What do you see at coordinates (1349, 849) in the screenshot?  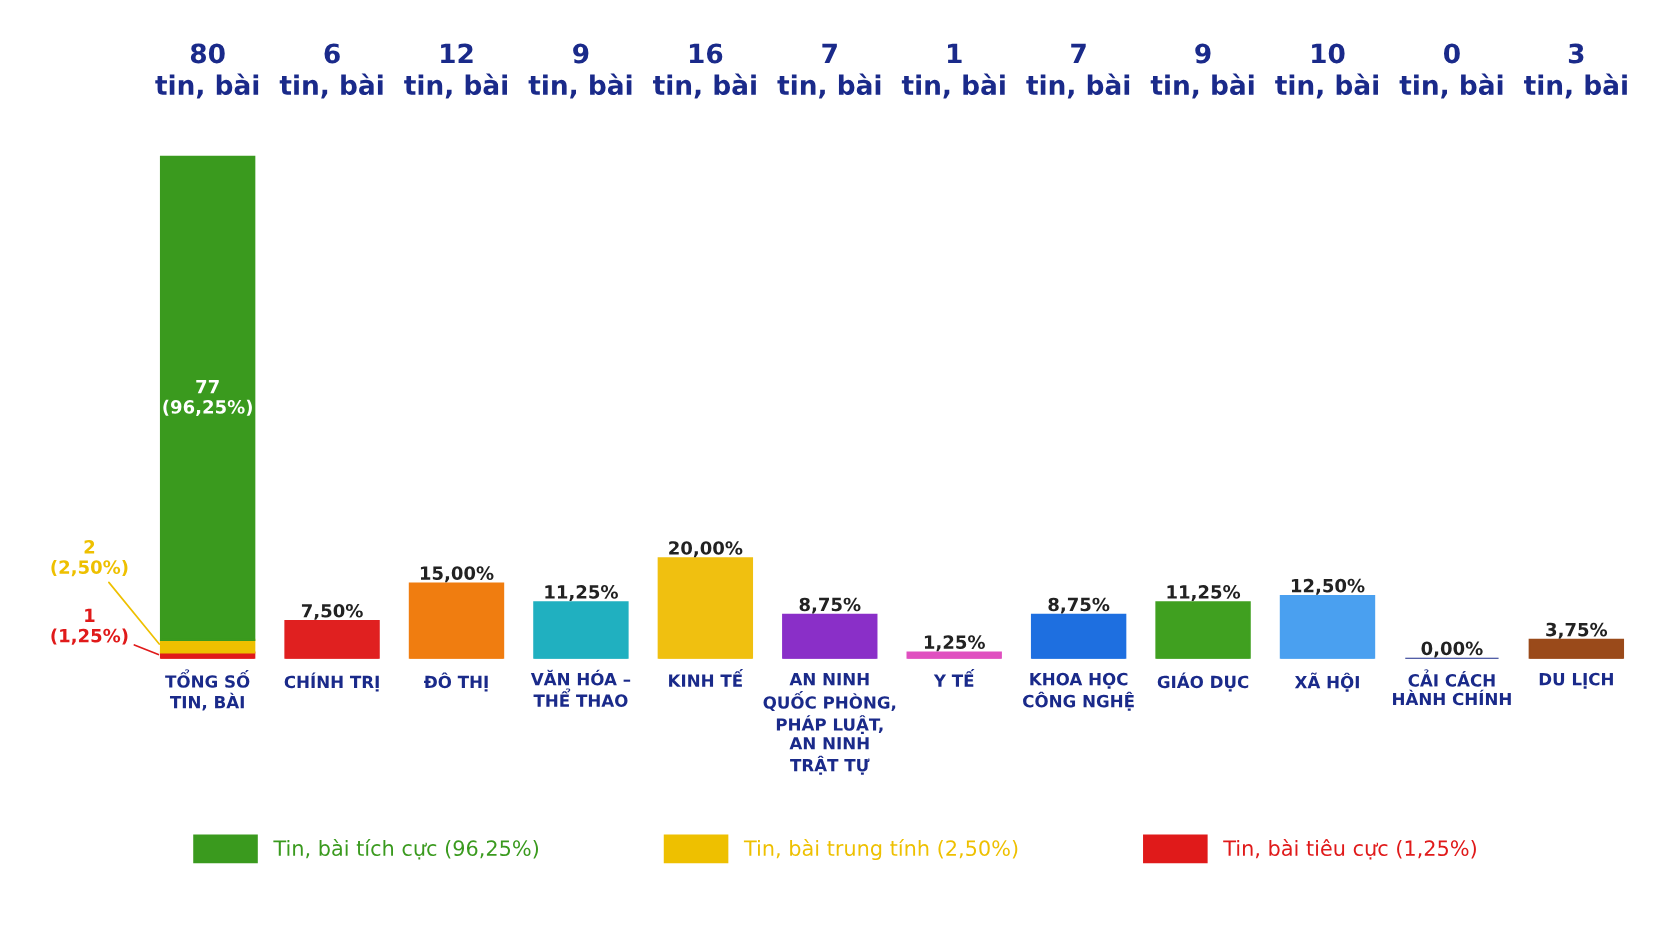 I see `legend-label: Tin, bài tiêu cực (1,25%)` at bounding box center [1349, 849].